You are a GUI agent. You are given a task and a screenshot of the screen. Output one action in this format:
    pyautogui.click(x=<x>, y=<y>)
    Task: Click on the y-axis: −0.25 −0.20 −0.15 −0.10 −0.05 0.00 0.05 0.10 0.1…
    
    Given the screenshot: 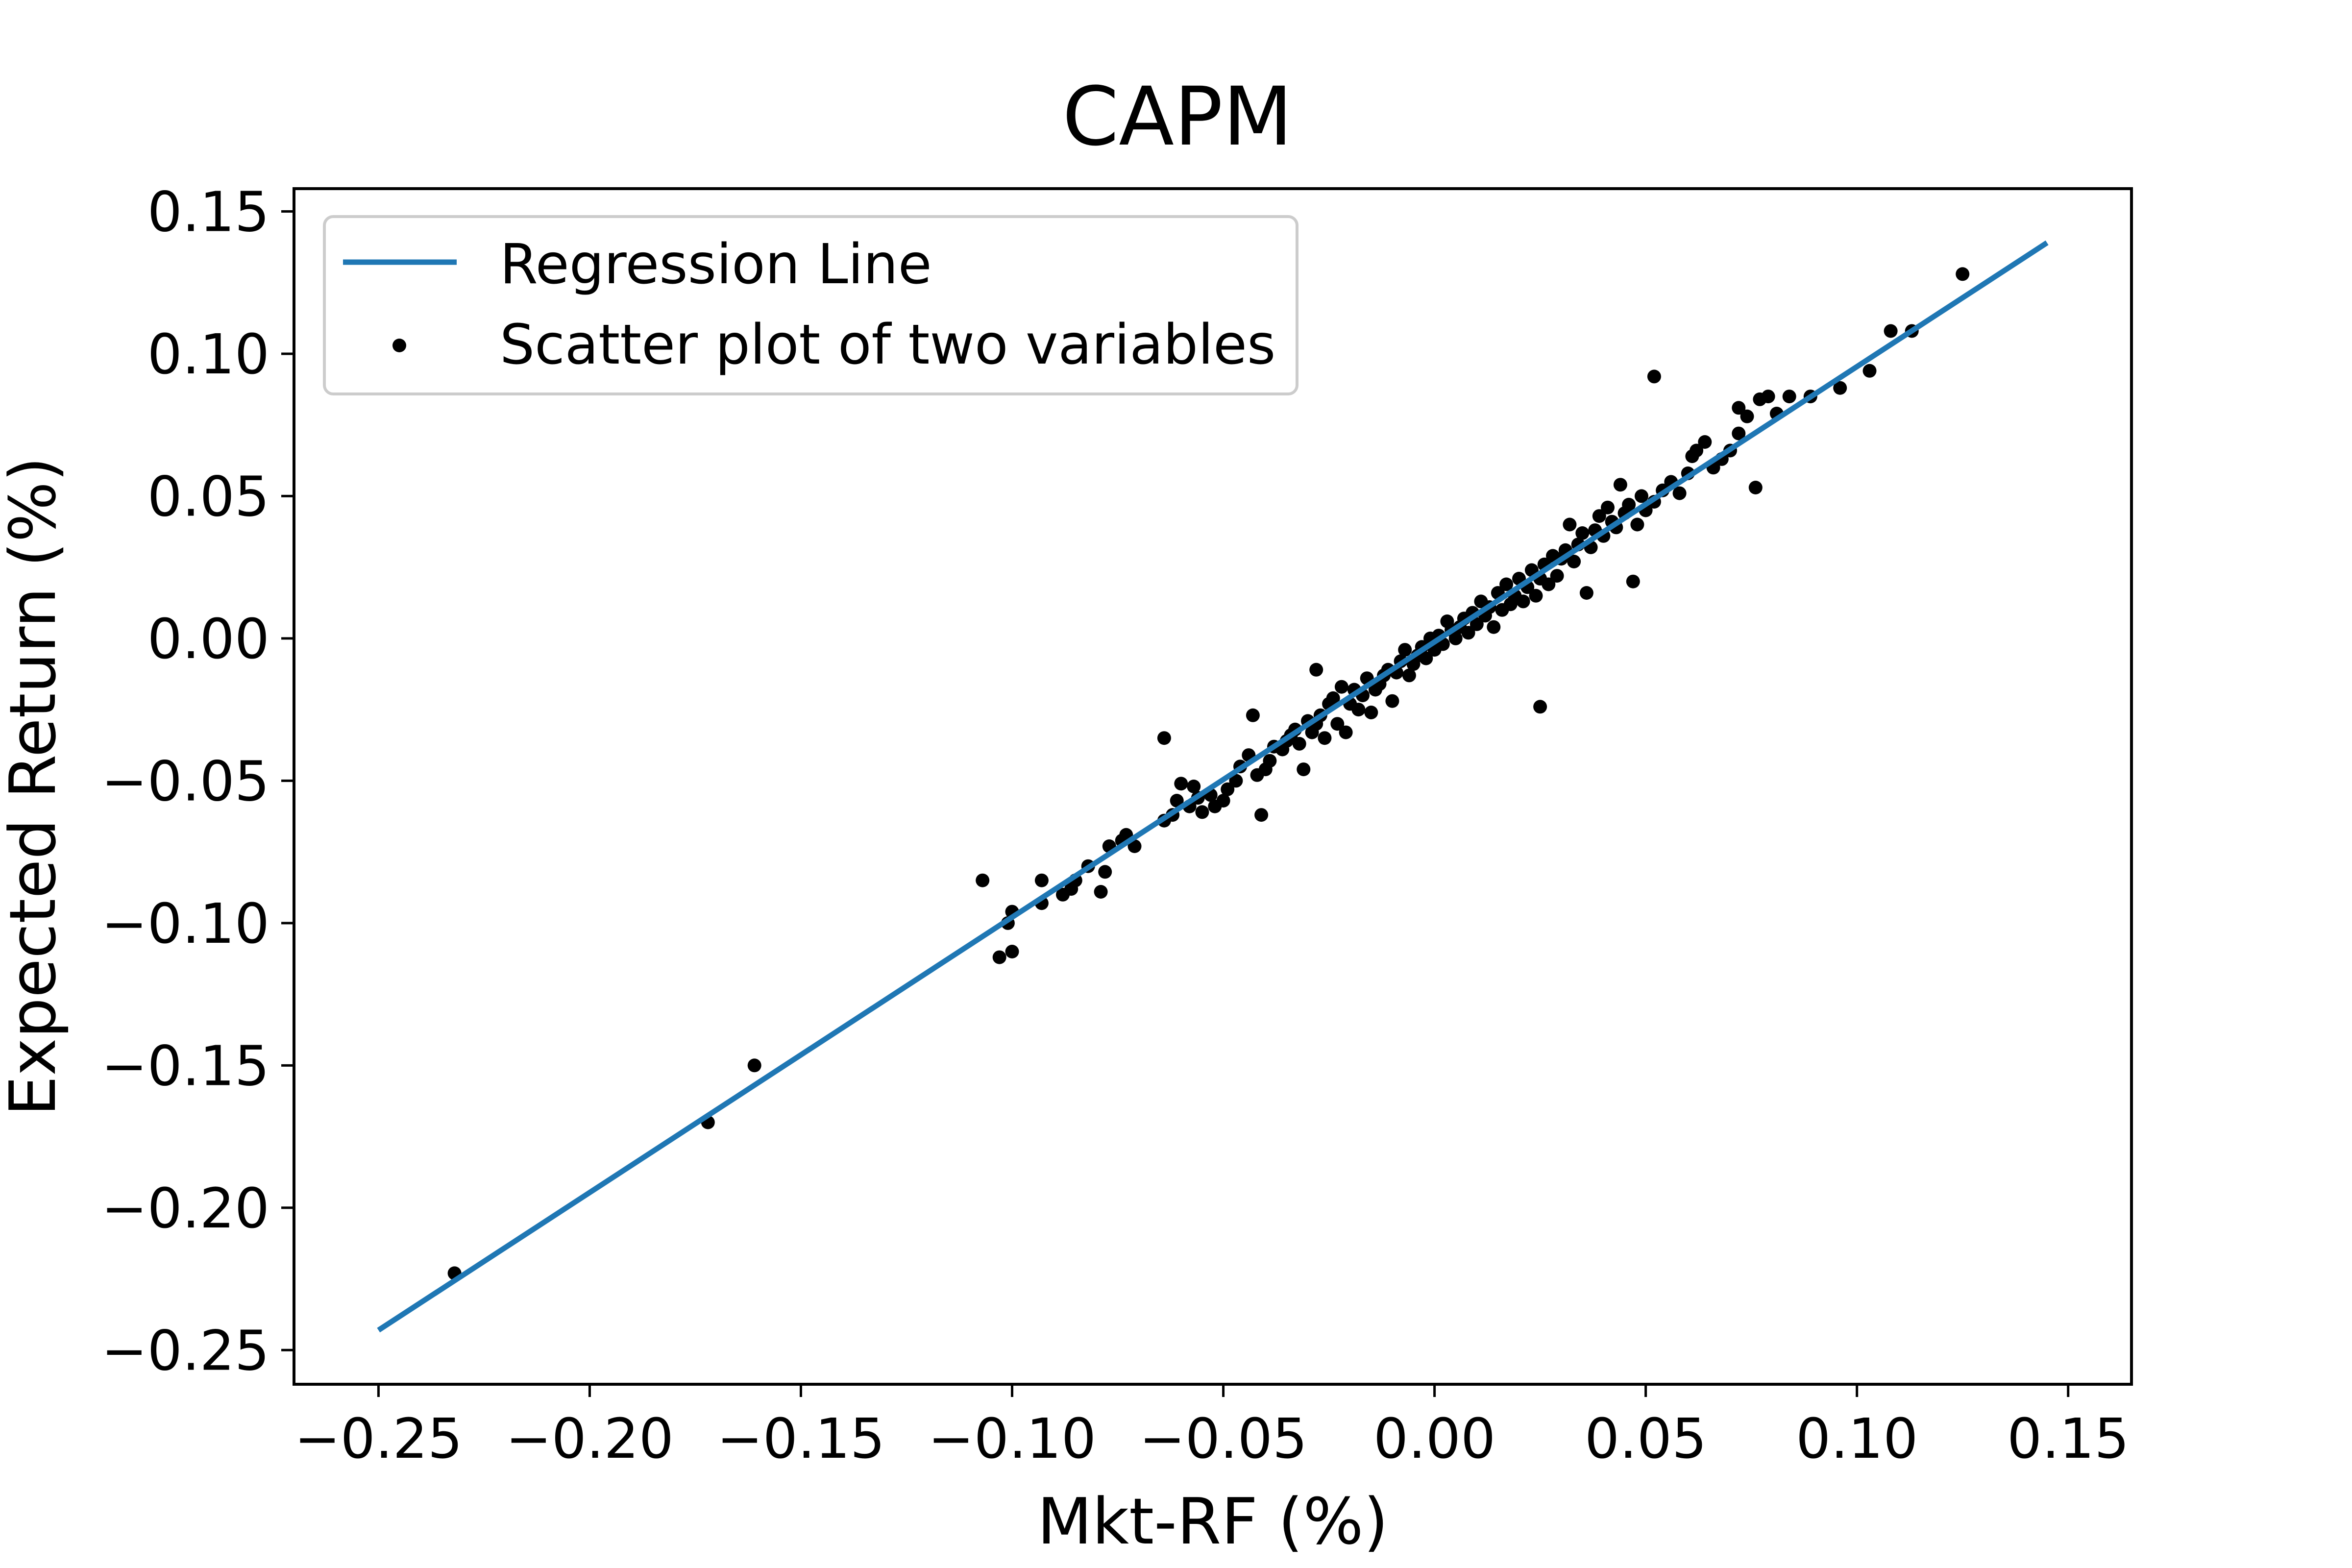 What is the action you would take?
    pyautogui.click(x=197, y=781)
    